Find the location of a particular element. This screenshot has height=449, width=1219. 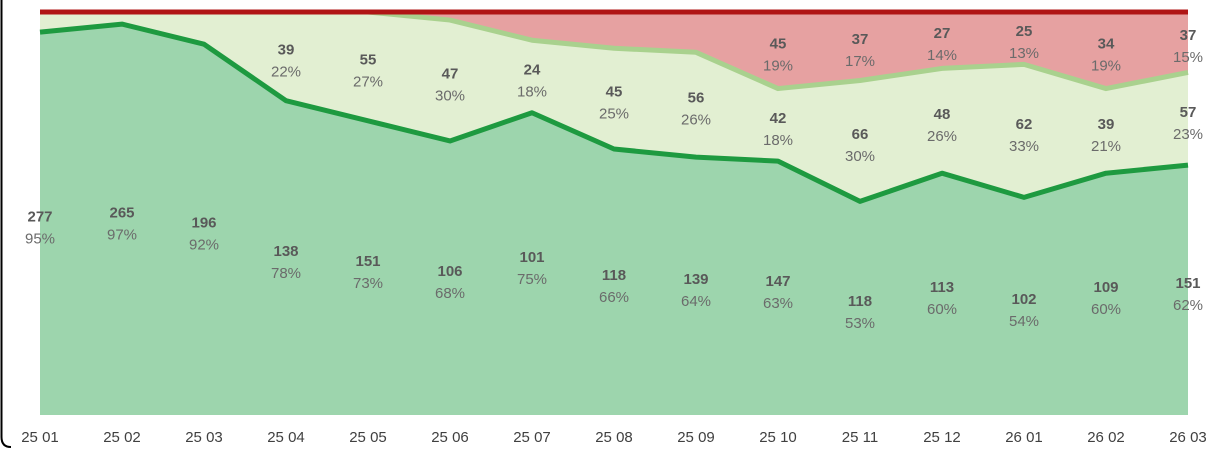

x-tick-label: 26 01 is located at coordinates (1024, 437).